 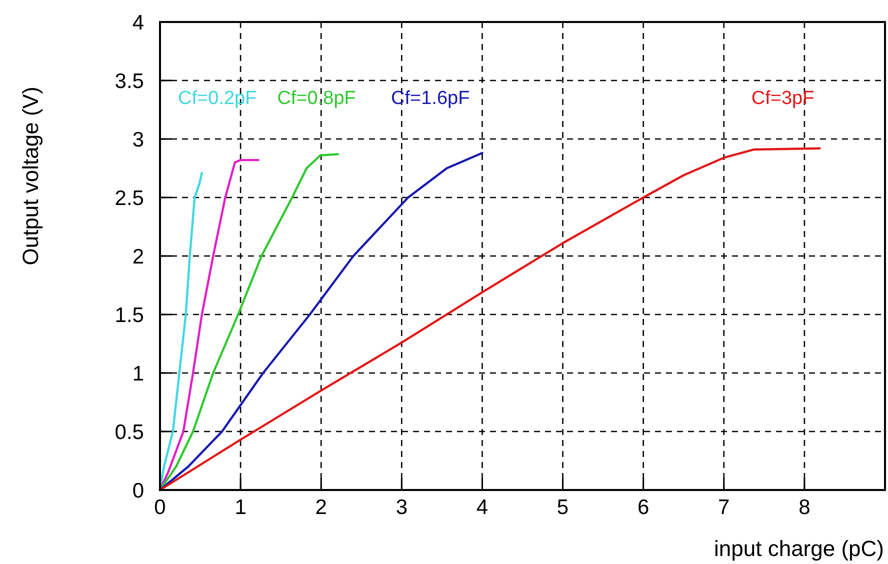 I want to click on y-tick-label: 3.5, so click(x=129, y=81).